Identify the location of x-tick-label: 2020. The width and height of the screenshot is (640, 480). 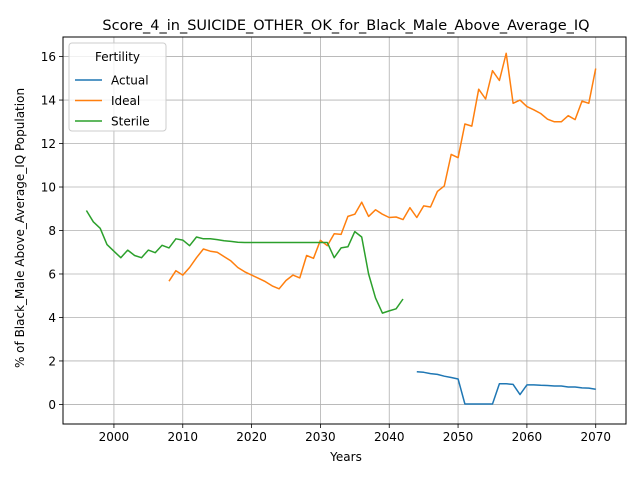
(251, 437).